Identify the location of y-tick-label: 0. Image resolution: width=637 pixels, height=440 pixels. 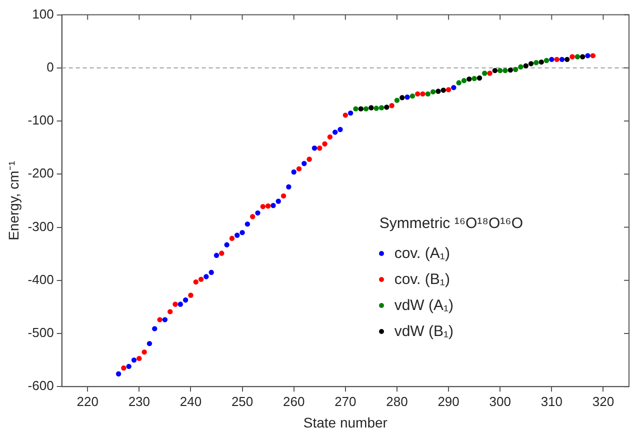
(50, 66).